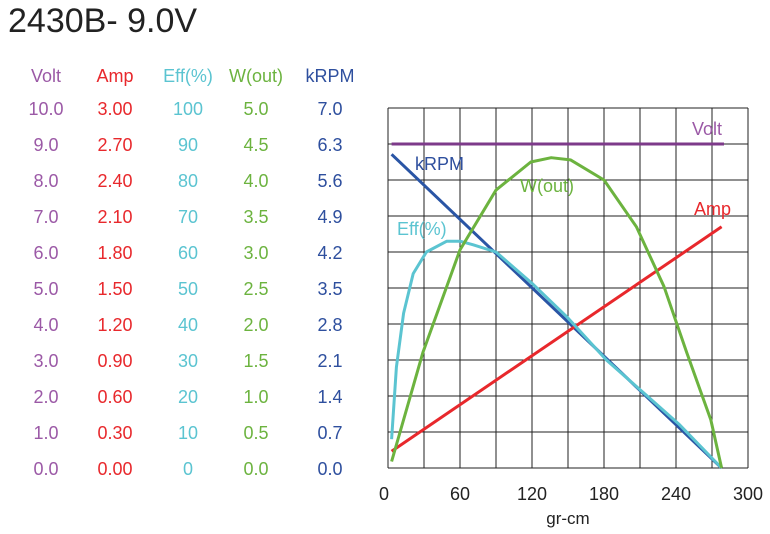  What do you see at coordinates (188, 361) in the screenshot?
I see `y-tick-label: 30` at bounding box center [188, 361].